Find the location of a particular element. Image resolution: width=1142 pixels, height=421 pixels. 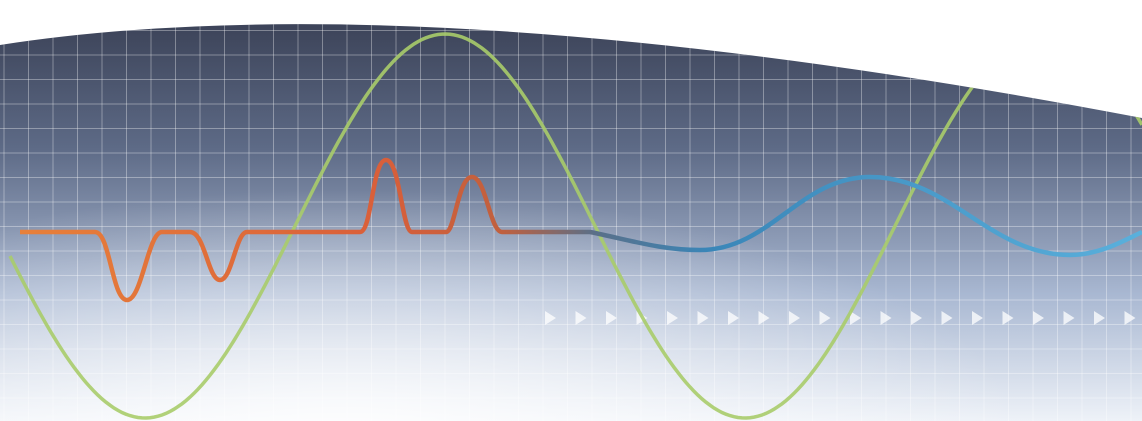

arrows is located at coordinates (840, 318).